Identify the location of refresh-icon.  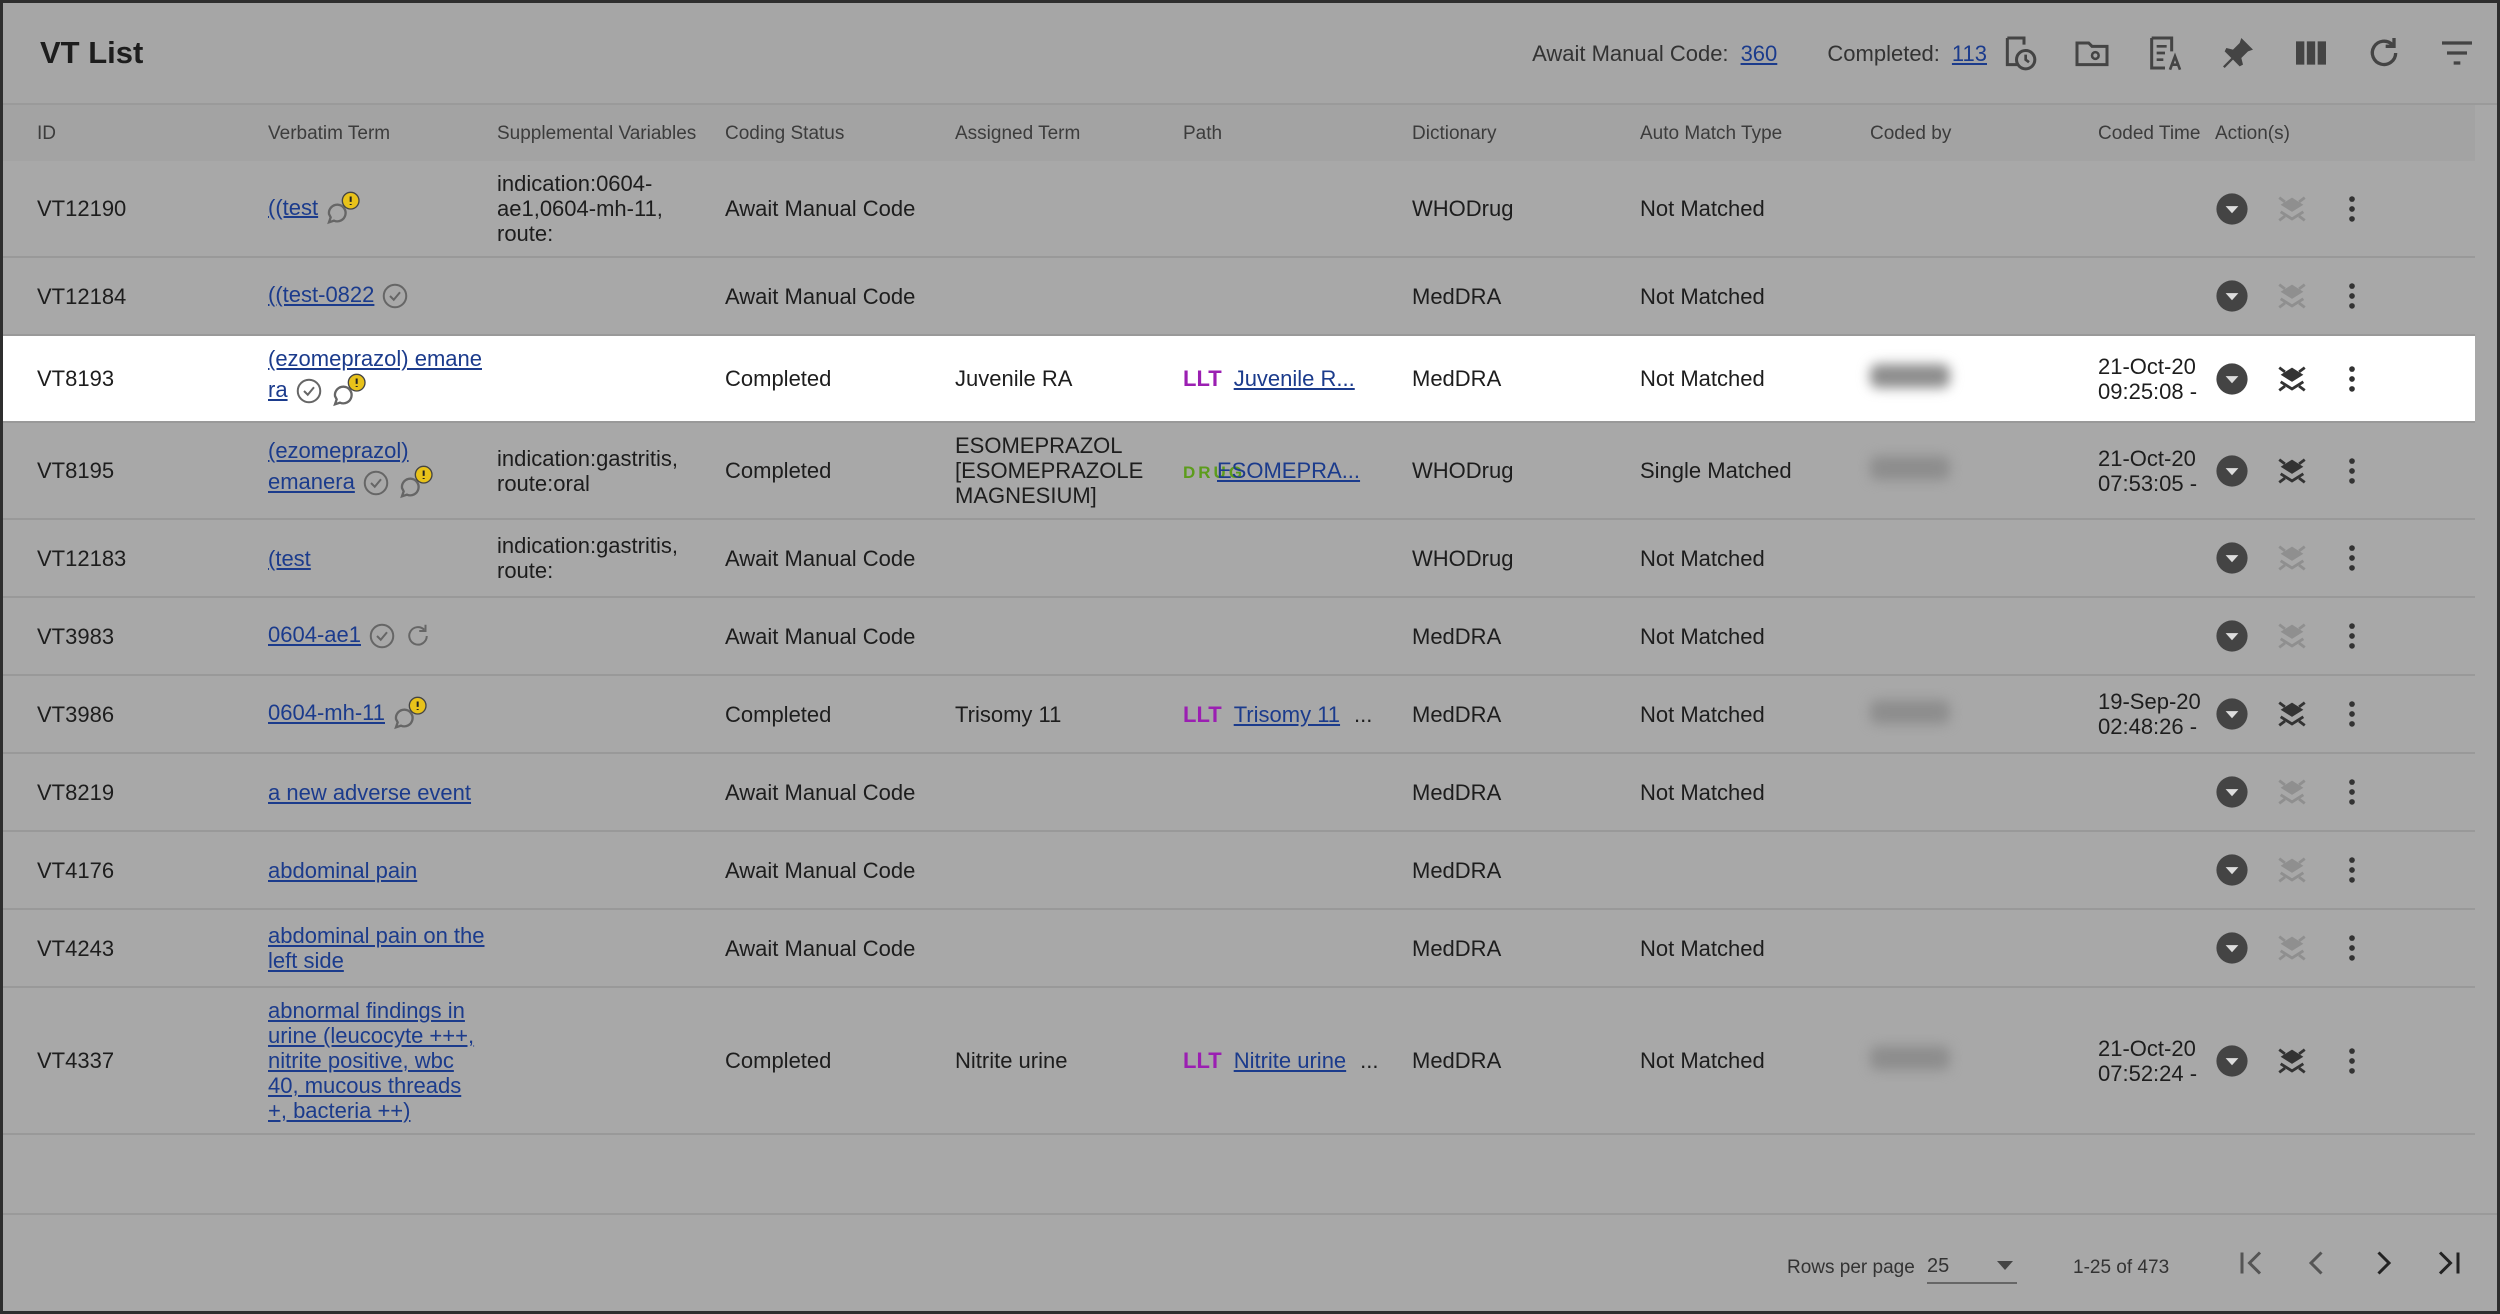
(2384, 53).